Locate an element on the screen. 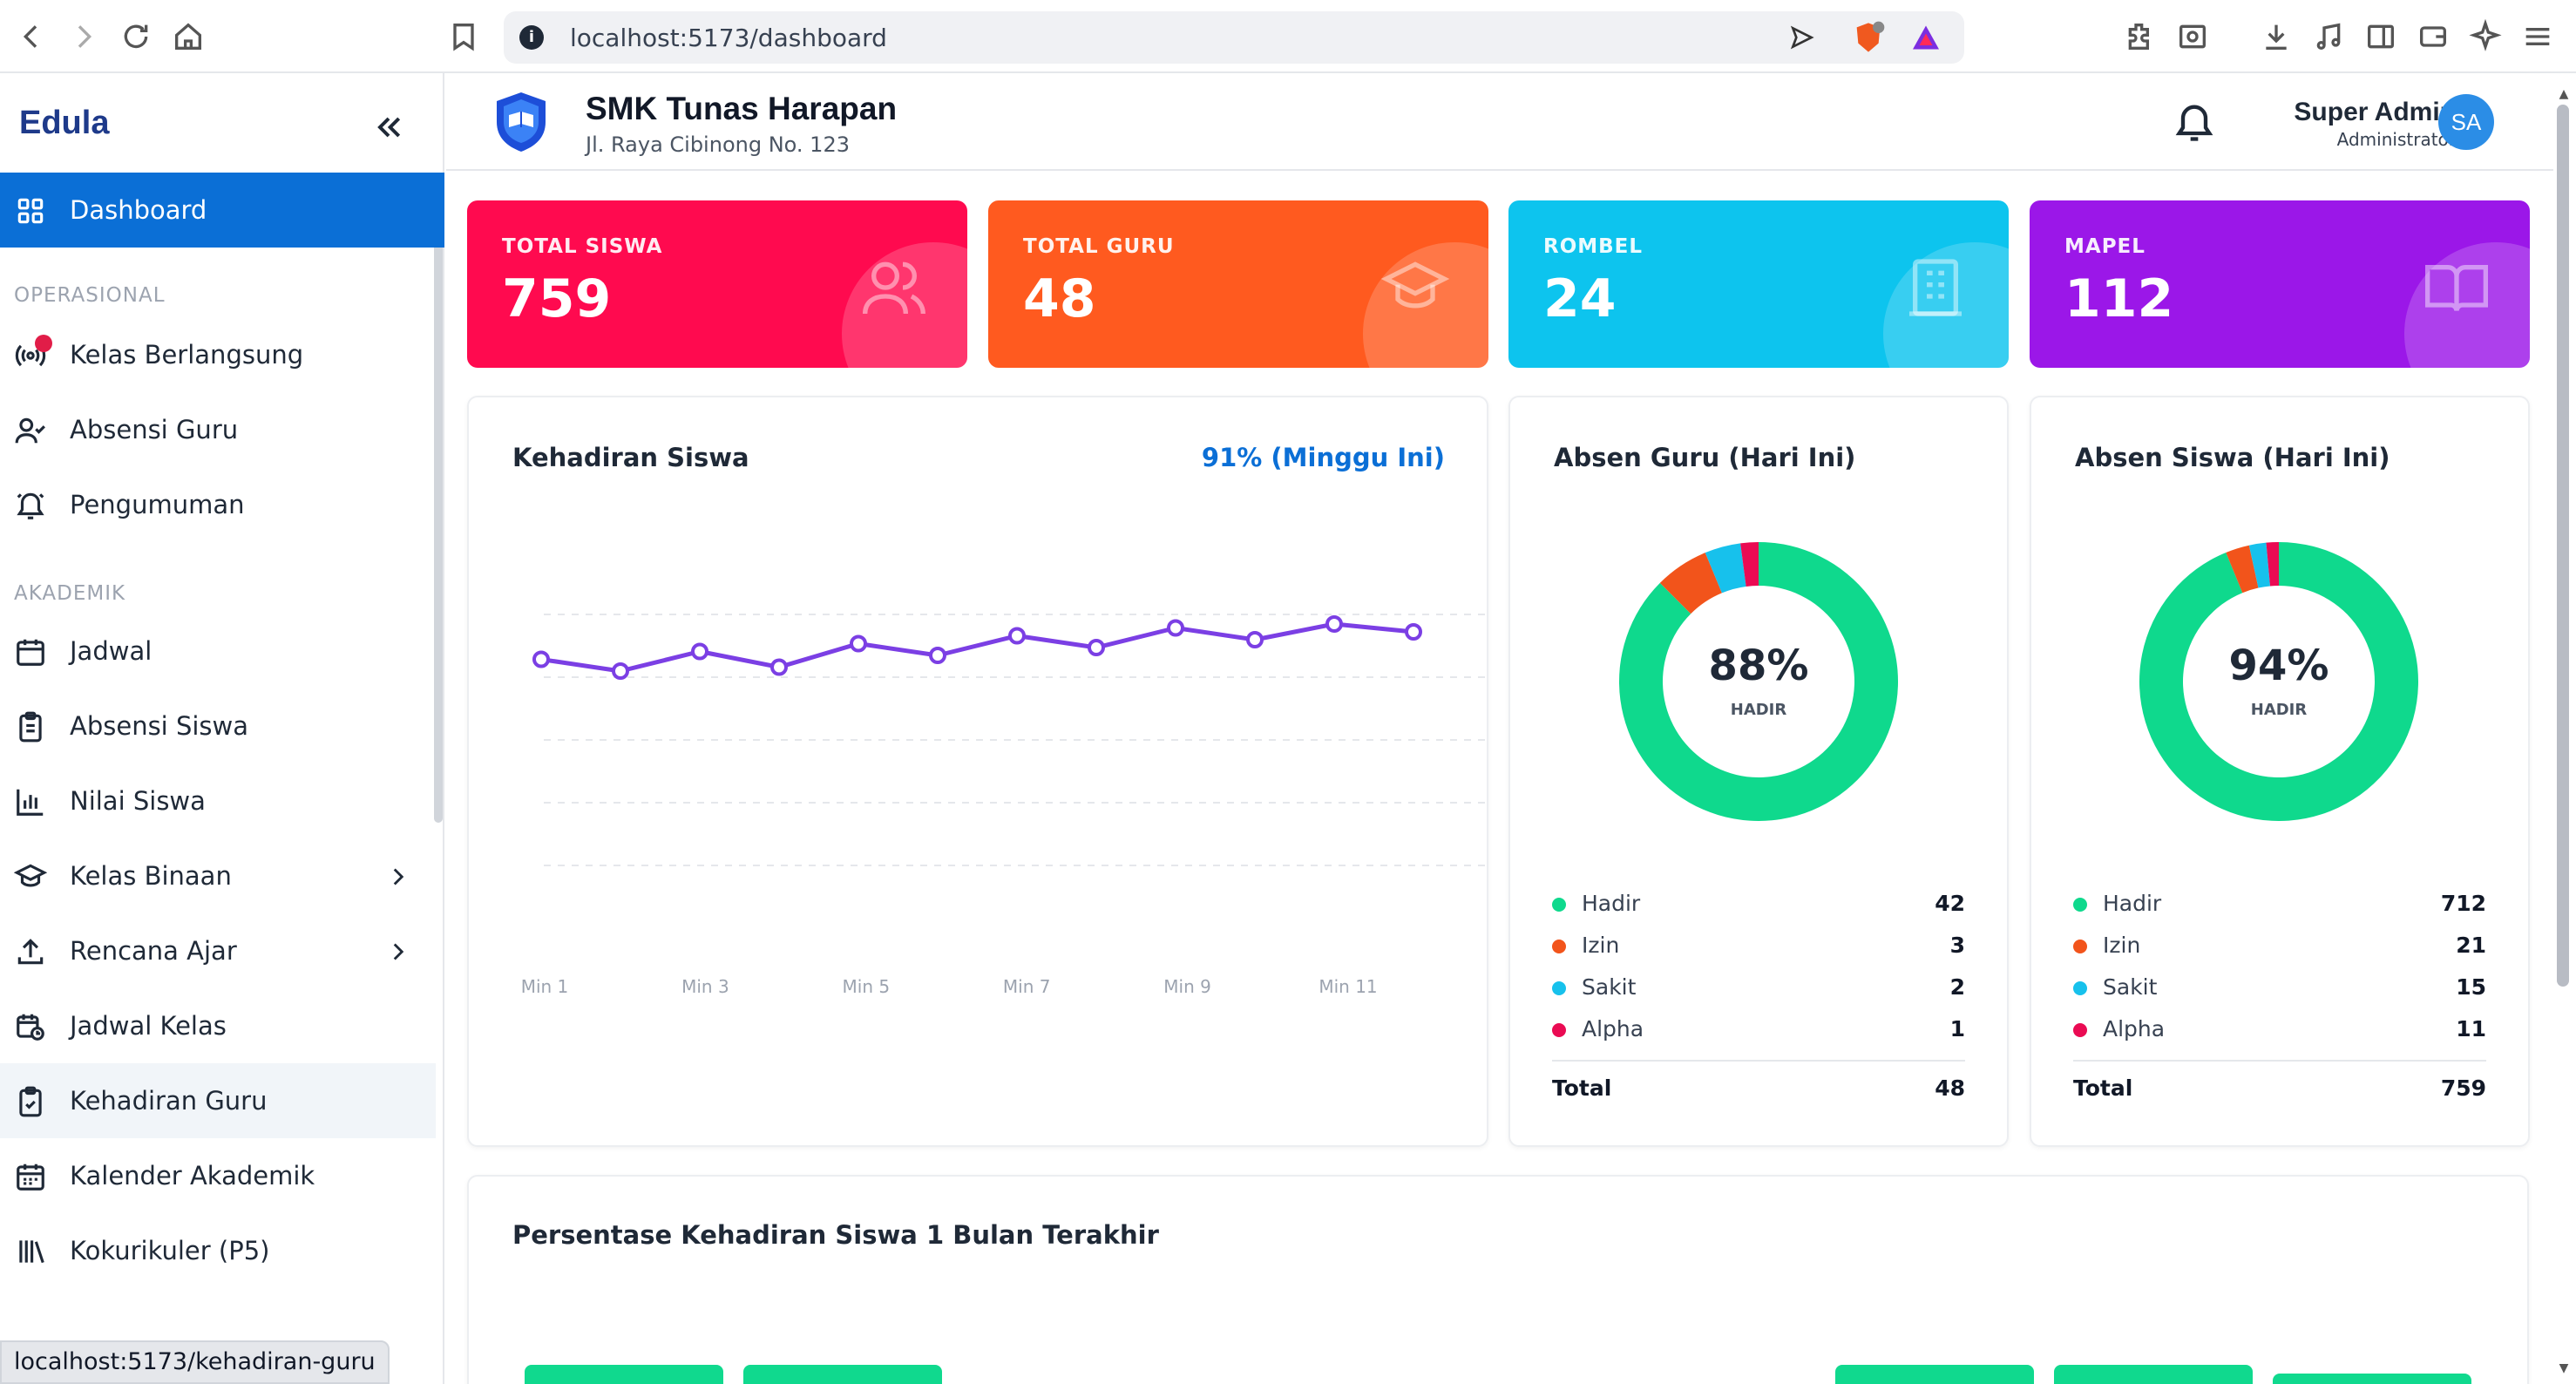 The height and width of the screenshot is (1384, 2576). user-check-icon is located at coordinates (30, 430).